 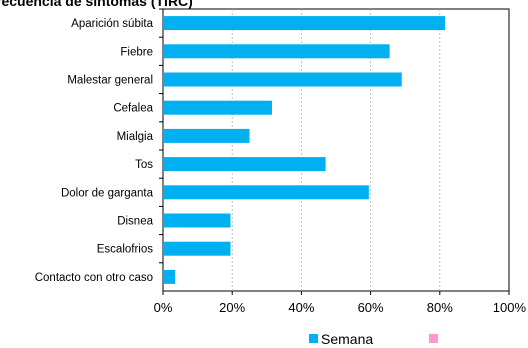 I want to click on category-label: Dolor de garganta, so click(x=107, y=193).